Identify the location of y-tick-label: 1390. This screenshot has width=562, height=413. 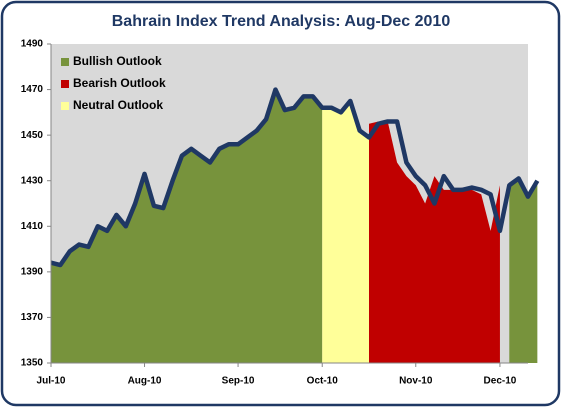
(32, 271).